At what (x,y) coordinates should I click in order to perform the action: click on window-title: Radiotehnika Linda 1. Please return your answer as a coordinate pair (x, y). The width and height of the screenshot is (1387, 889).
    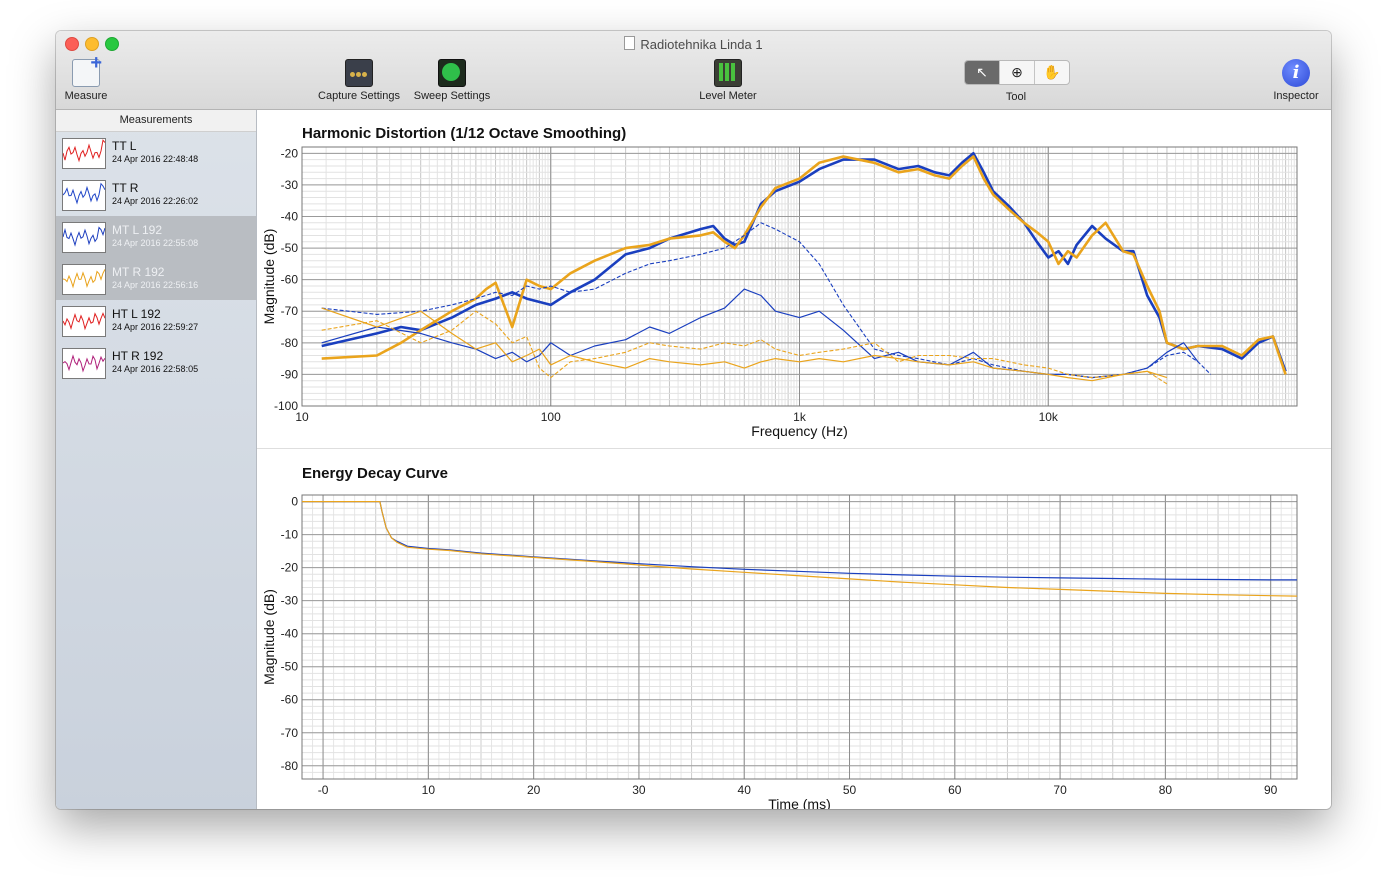
    Looking at the image, I should click on (693, 44).